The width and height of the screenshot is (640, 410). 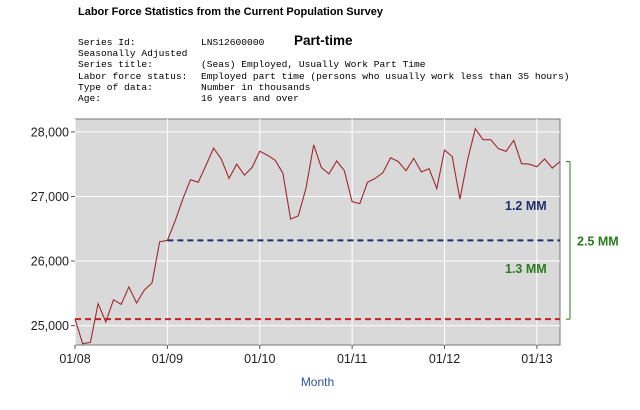 I want to click on x-tick-label: 01/09, so click(x=167, y=359).